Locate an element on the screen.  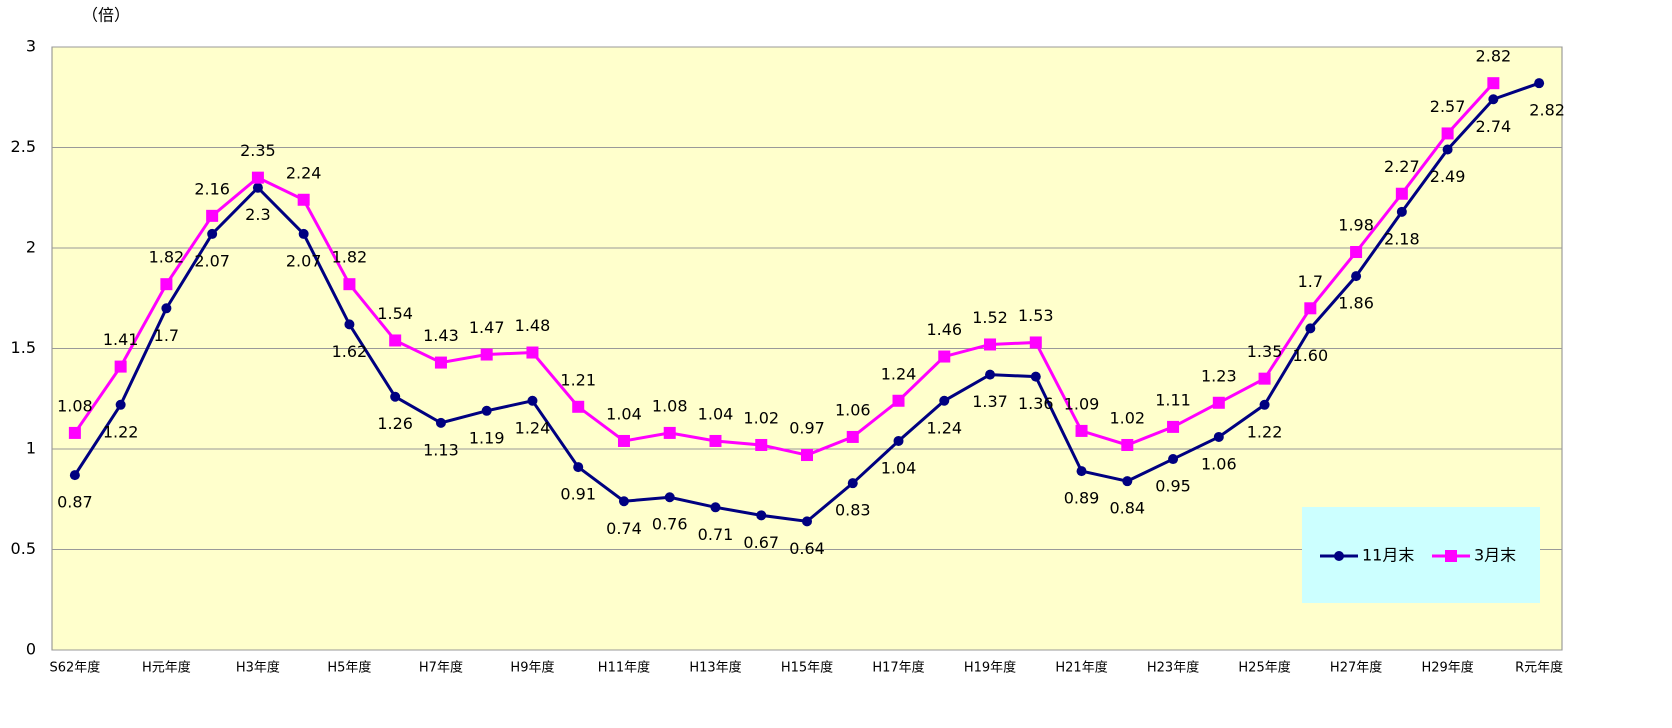
data-label: 0.91 is located at coordinates (578, 494).